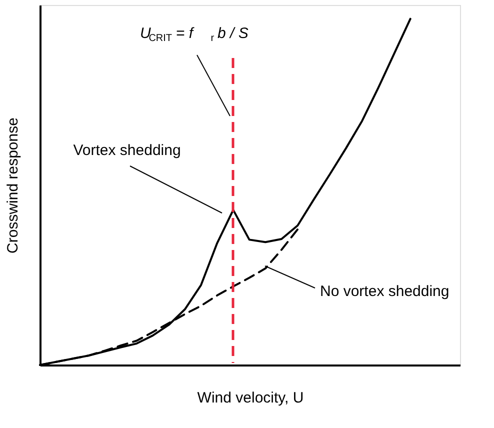  Describe the element at coordinates (127, 150) in the screenshot. I see `annotation: Vortex shedding` at that location.